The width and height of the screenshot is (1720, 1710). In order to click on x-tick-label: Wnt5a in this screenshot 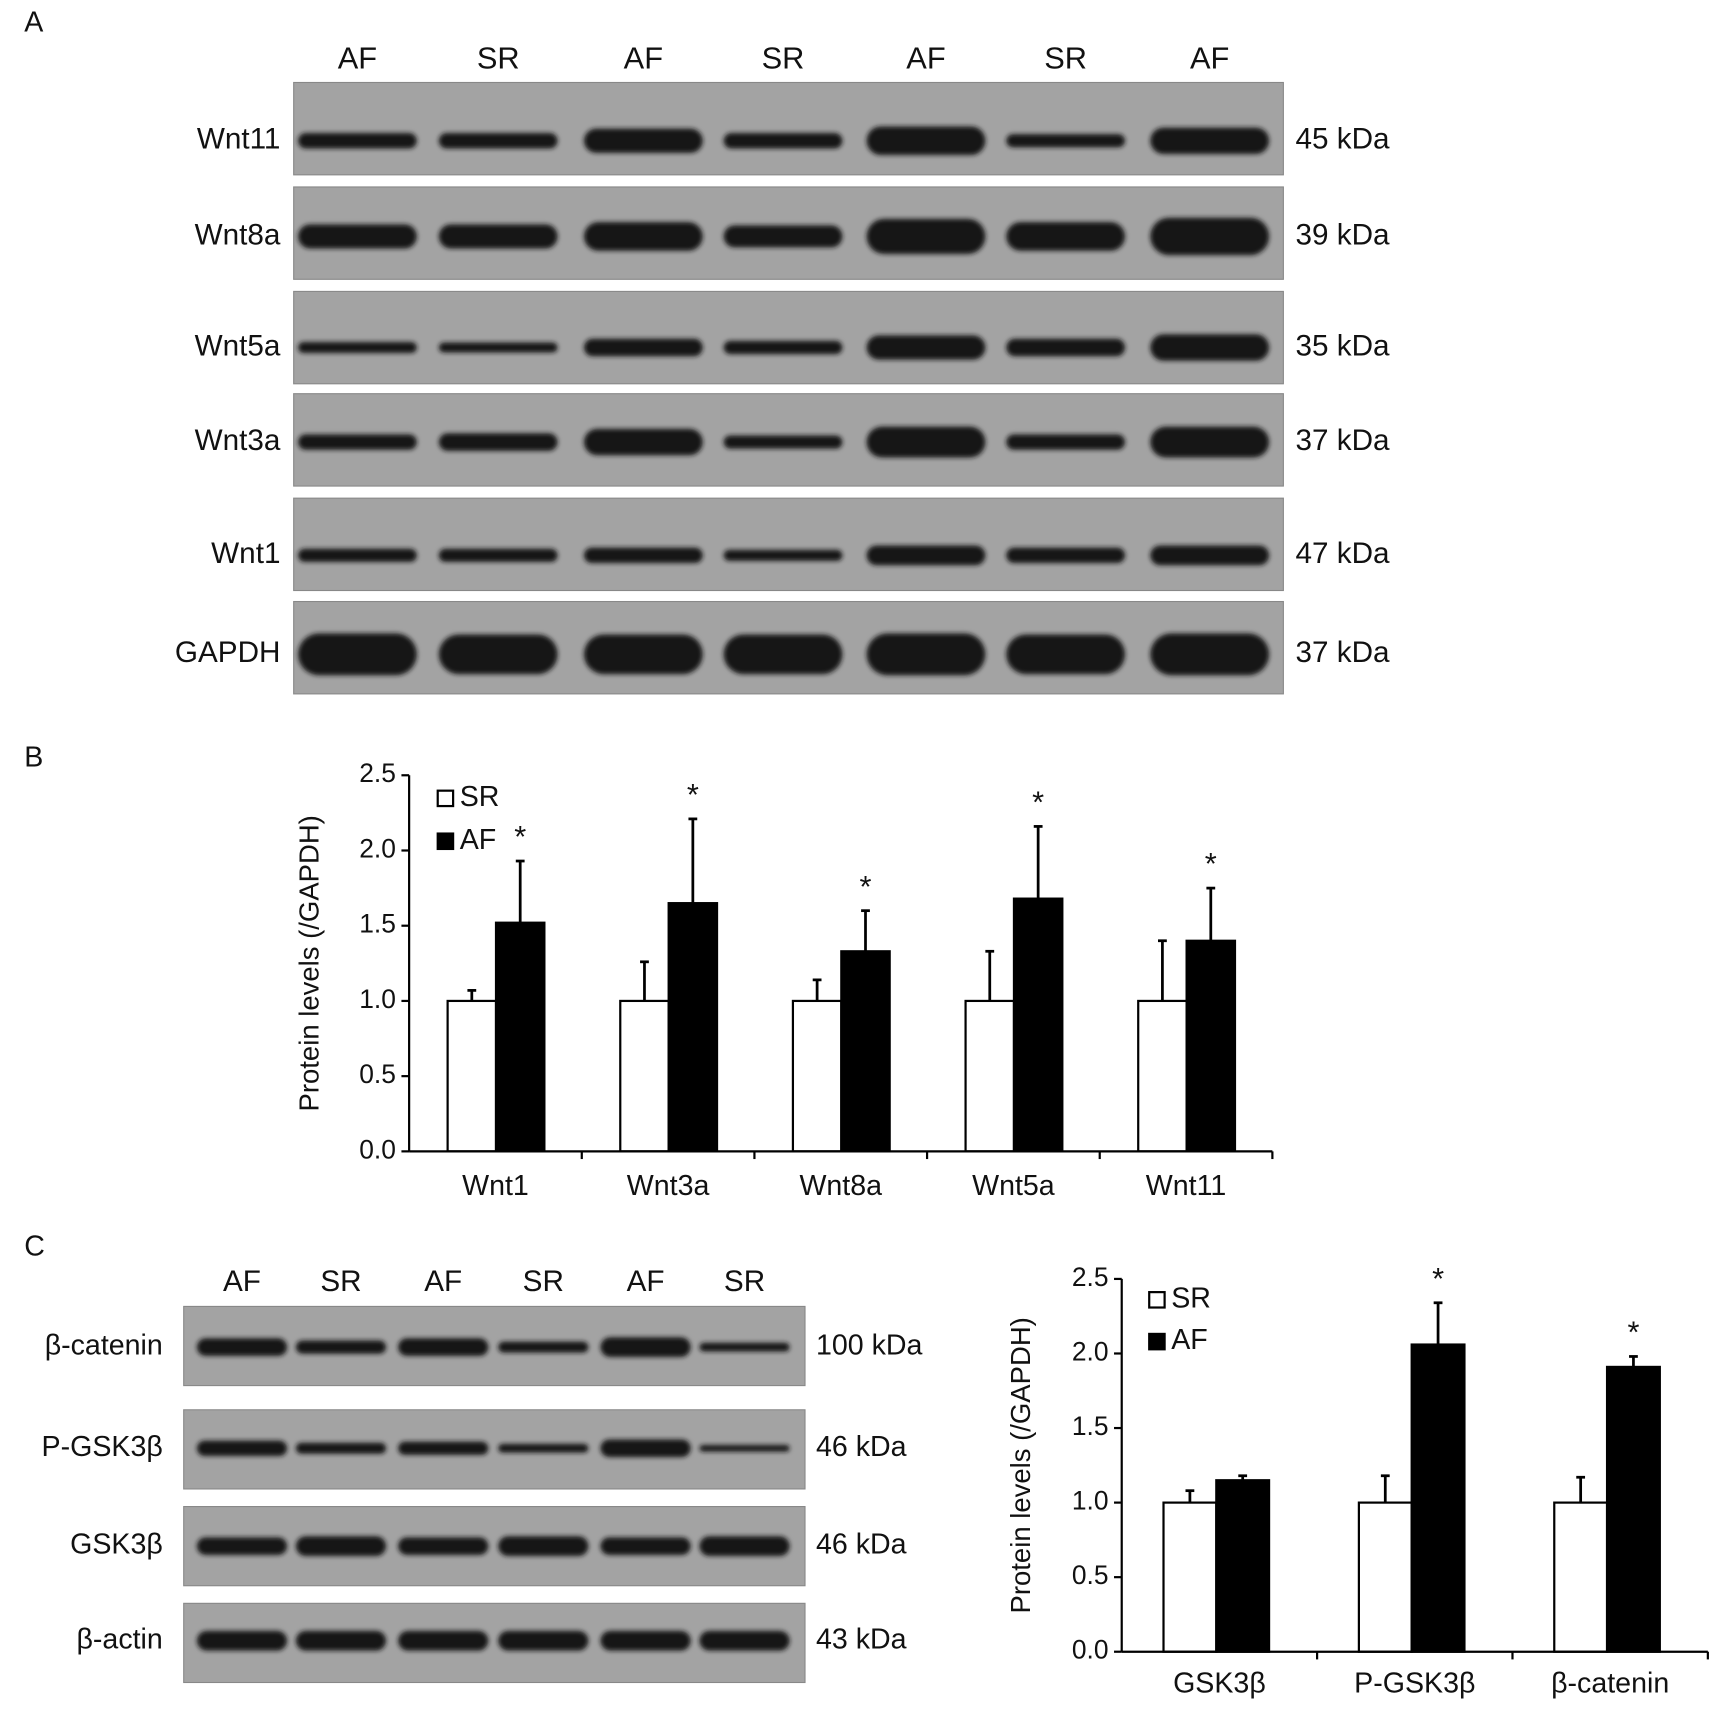, I will do `click(1013, 1186)`.